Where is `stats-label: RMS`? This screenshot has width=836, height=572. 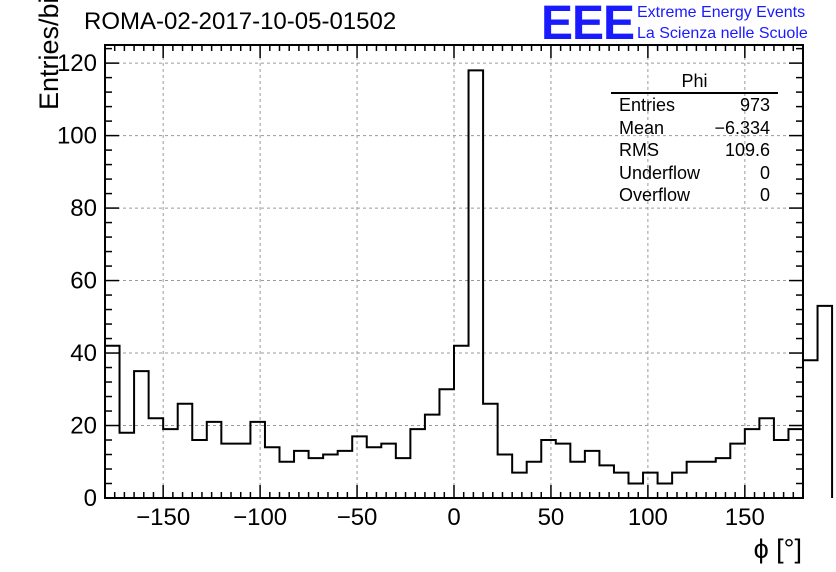
stats-label: RMS is located at coordinates (639, 150).